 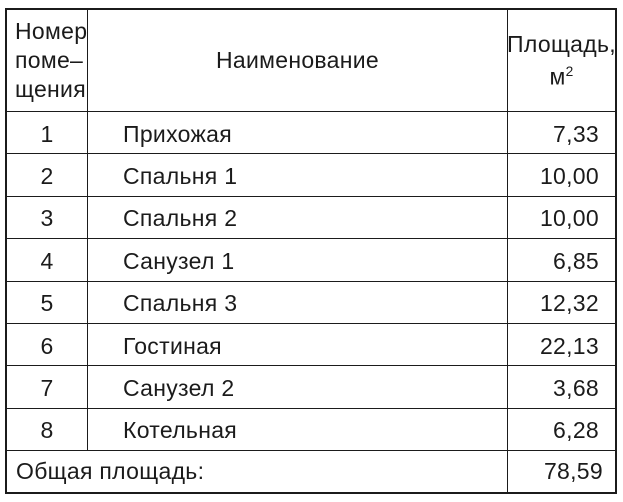 What do you see at coordinates (47, 175) in the screenshot?
I see `room-number-cell: 2` at bounding box center [47, 175].